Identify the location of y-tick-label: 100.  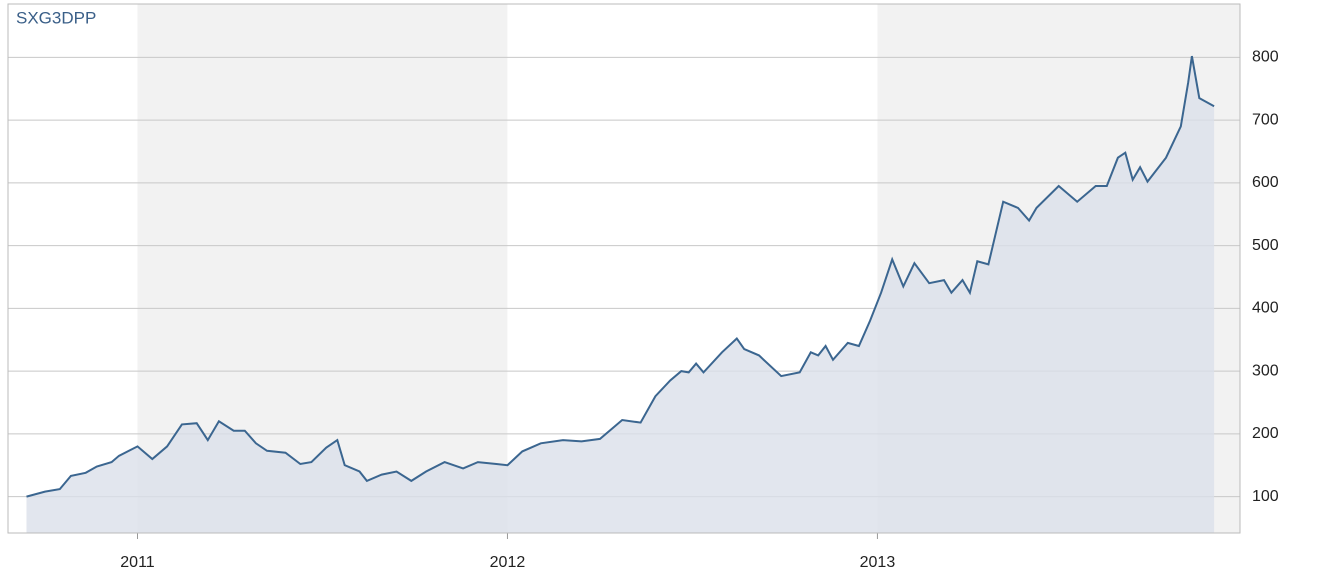
(1265, 496).